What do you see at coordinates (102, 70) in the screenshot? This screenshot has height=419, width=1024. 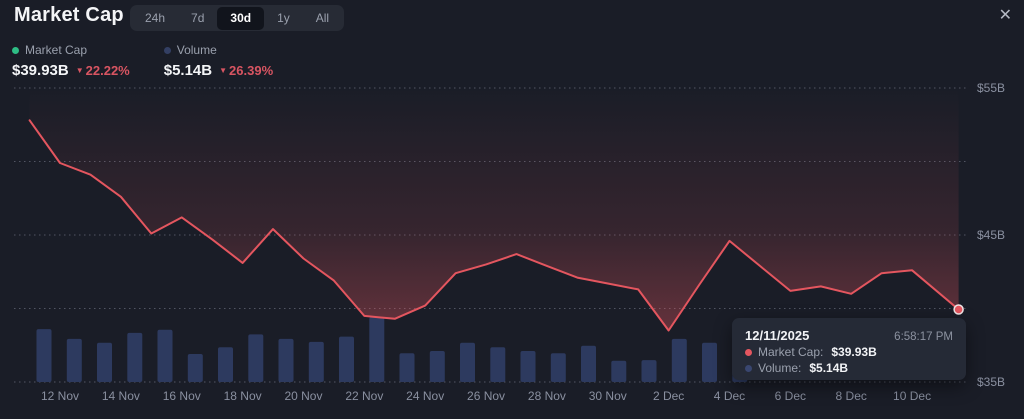 I see `market-cap-change: ▼ 22.22%` at bounding box center [102, 70].